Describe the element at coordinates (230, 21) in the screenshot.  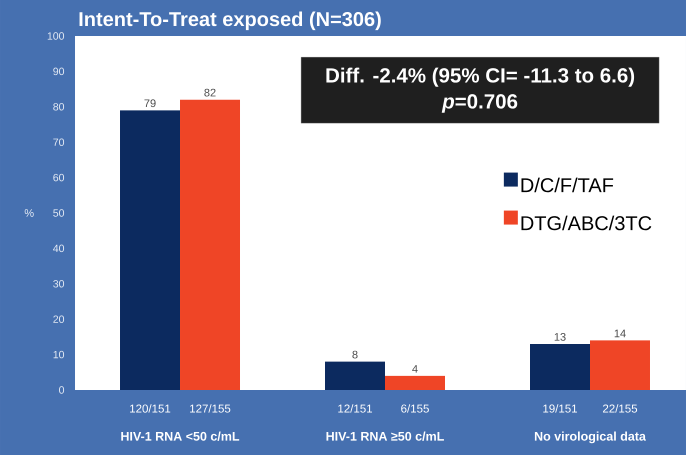
I see `chart-title: Intent-To-Treat exposed (N=306)` at that location.